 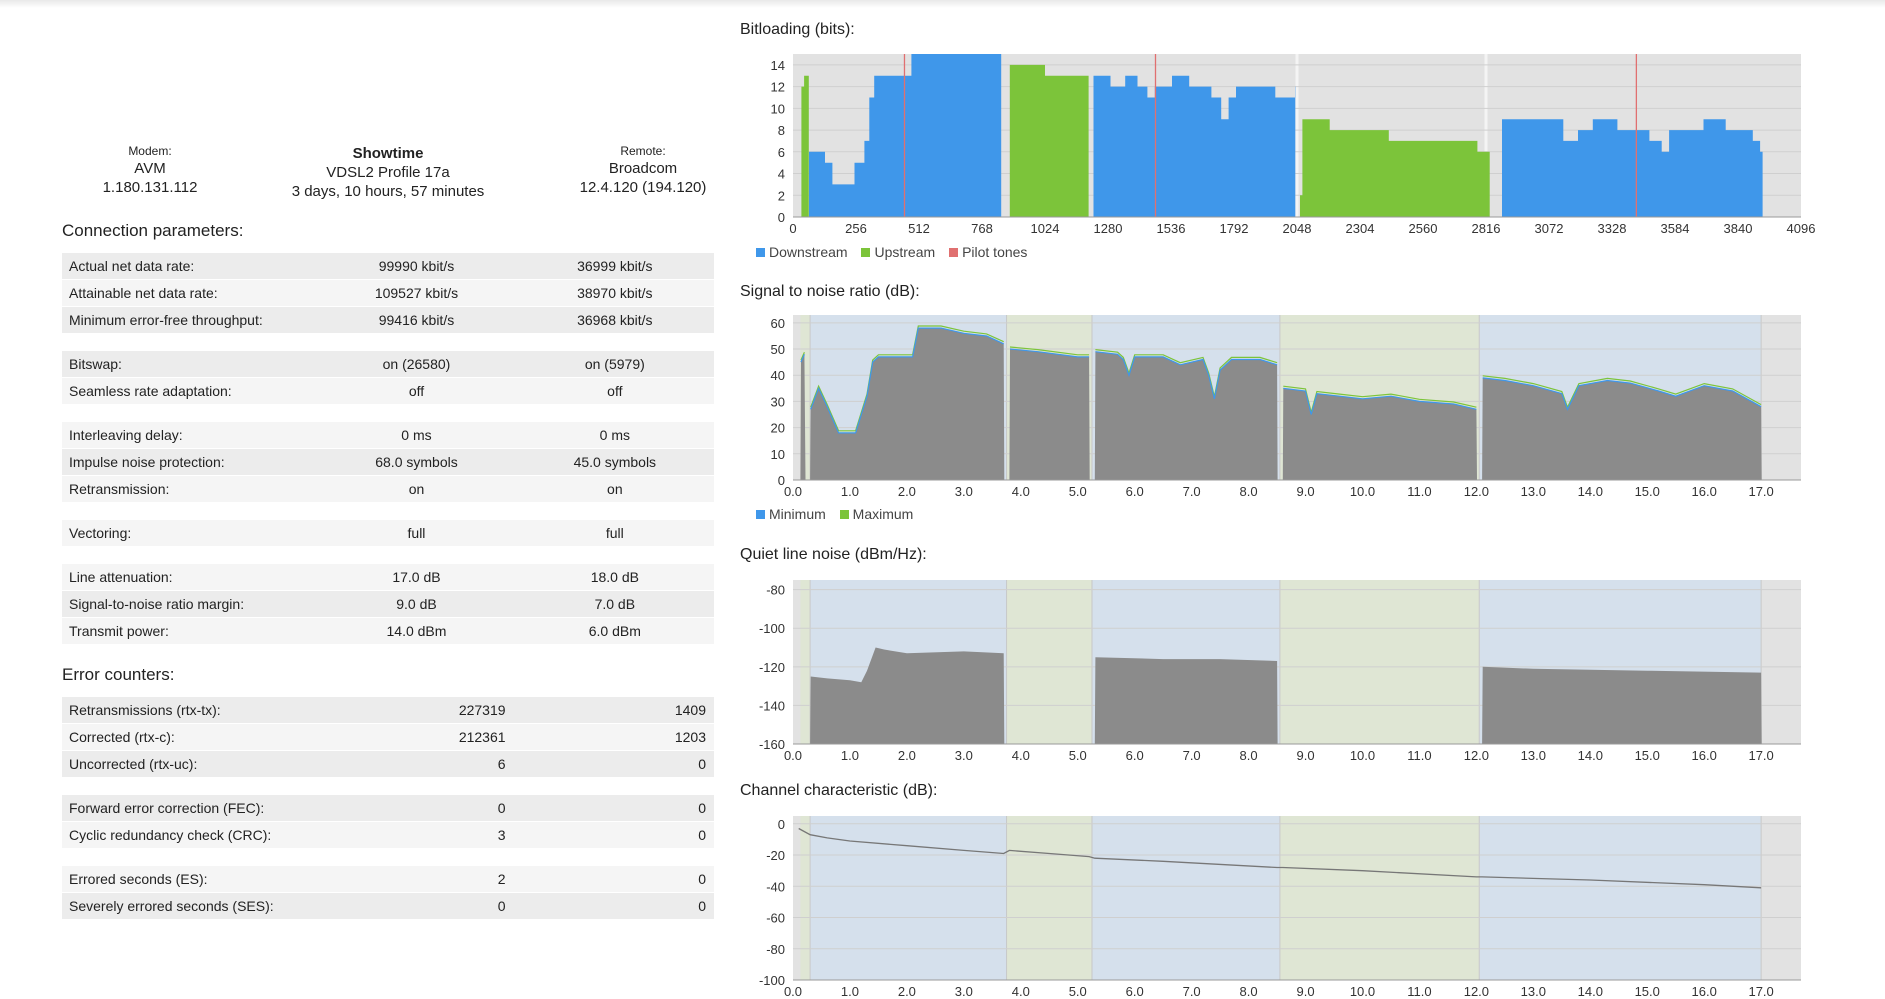 I want to click on x-tick-label: 3840, so click(x=1738, y=228).